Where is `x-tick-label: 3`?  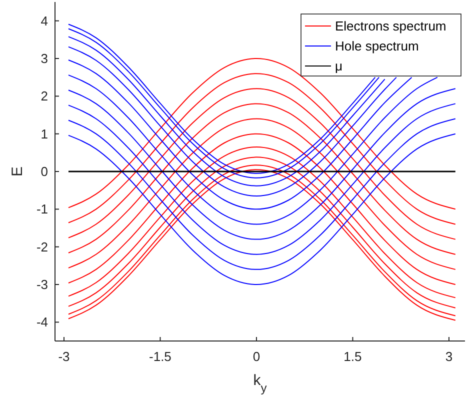
x-tick-label: 3 is located at coordinates (449, 356).